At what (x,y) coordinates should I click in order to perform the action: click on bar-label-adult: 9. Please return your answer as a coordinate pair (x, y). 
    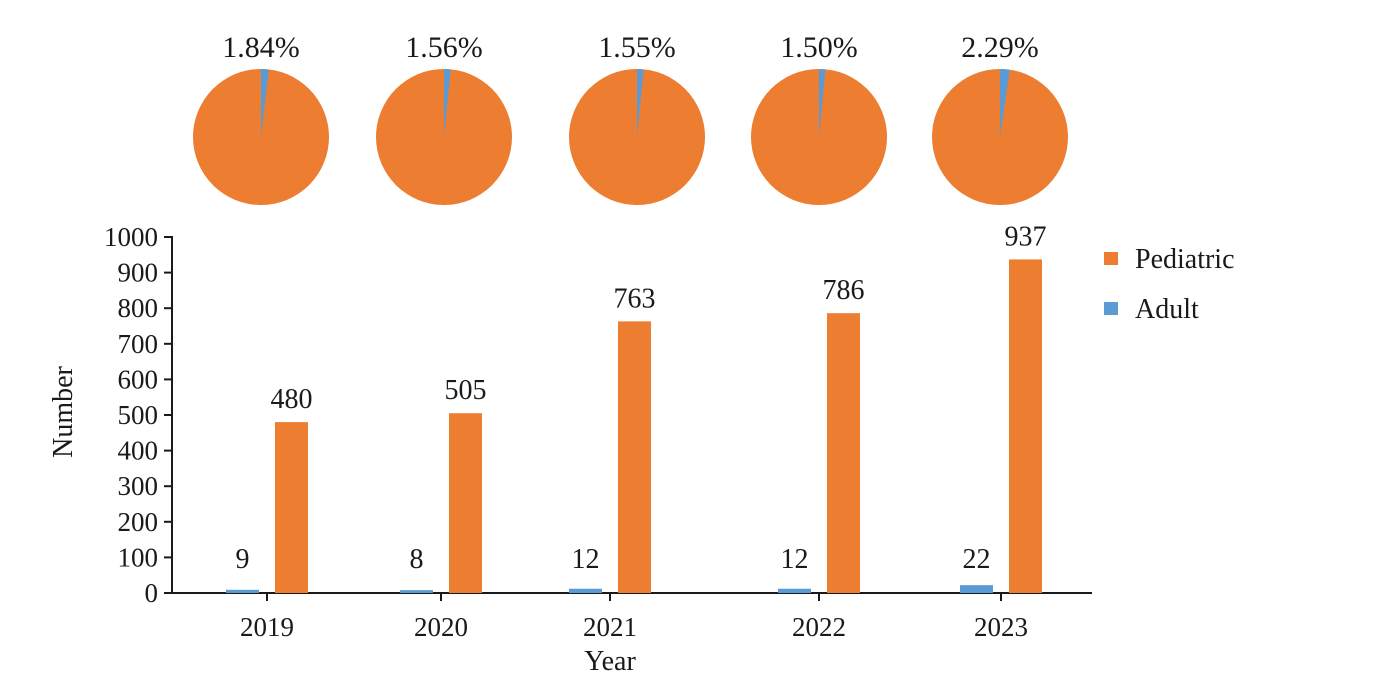
    Looking at the image, I should click on (243, 559).